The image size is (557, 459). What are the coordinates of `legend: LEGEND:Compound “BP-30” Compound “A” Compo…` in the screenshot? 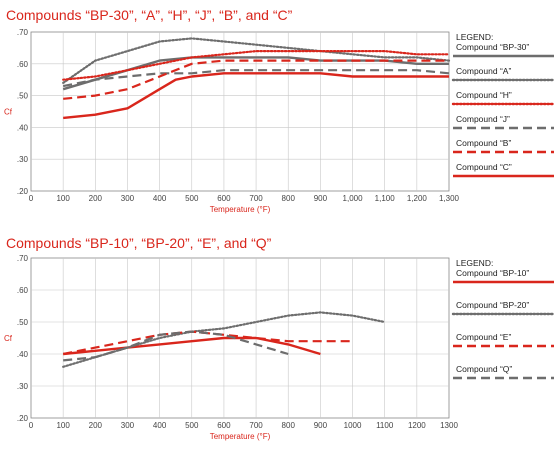 It's located at (503, 105).